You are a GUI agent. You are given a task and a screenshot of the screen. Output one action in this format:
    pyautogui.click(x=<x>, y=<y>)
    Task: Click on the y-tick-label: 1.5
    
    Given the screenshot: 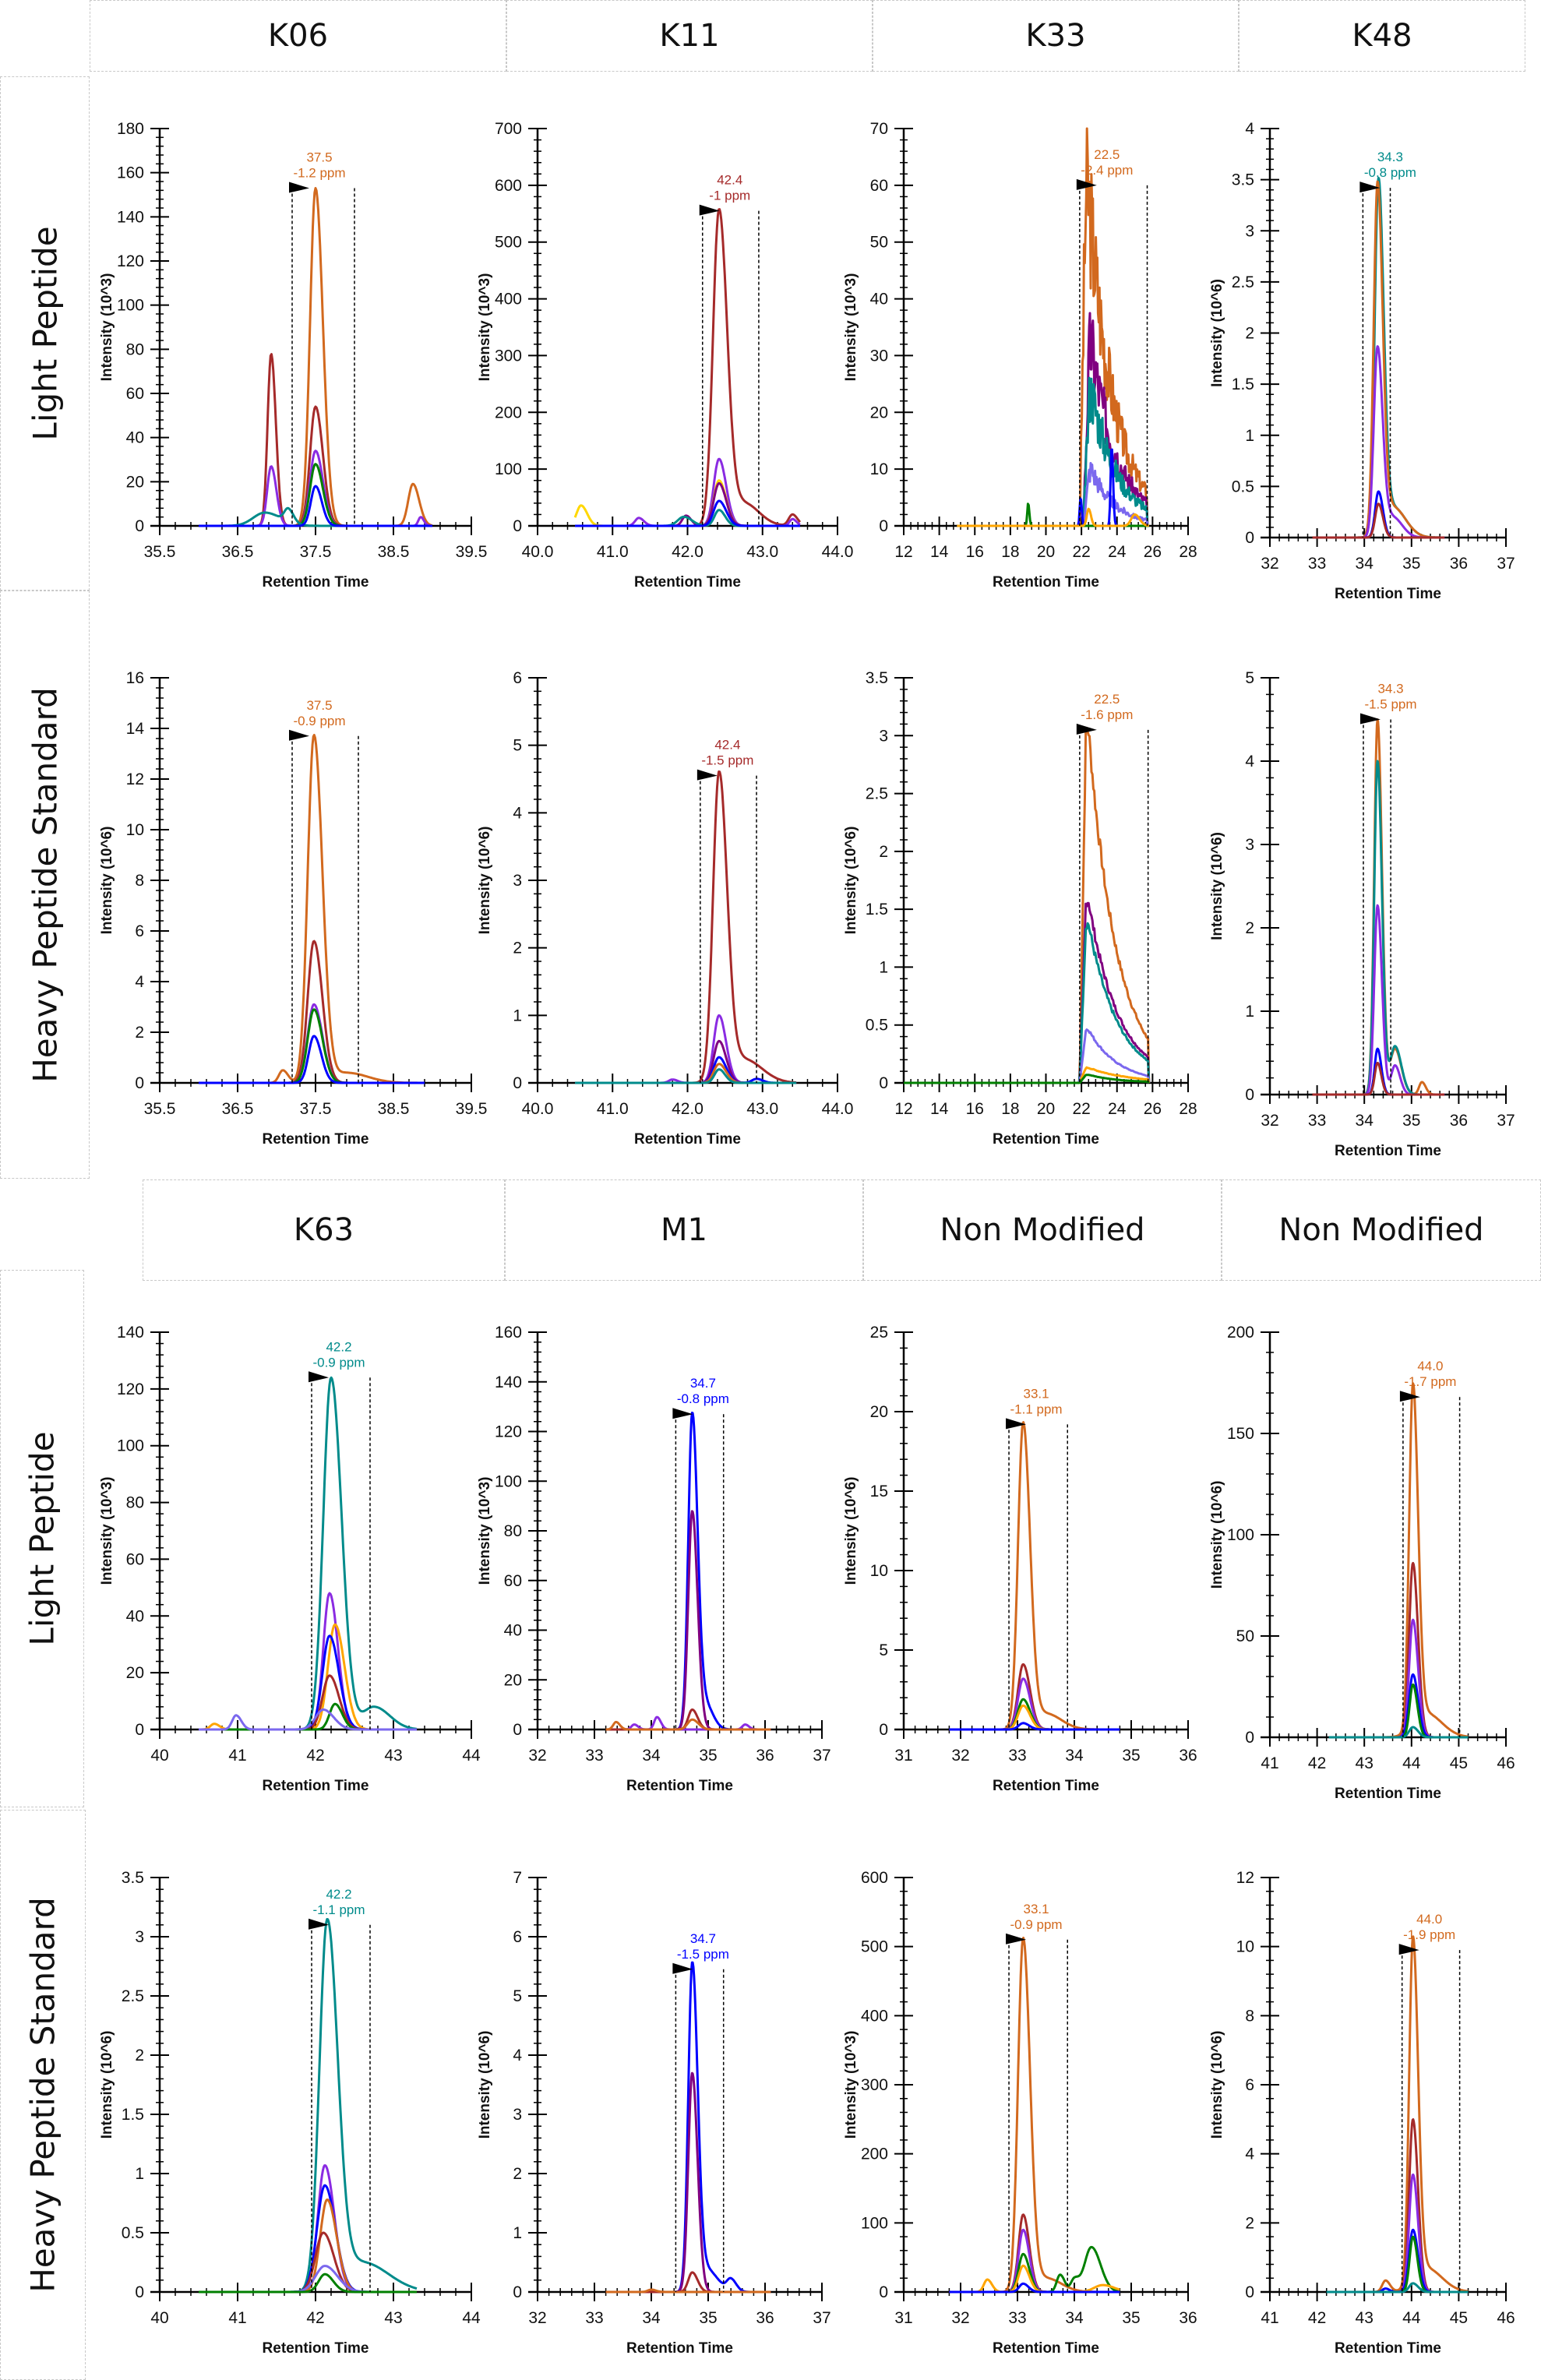 What is the action you would take?
    pyautogui.click(x=1243, y=385)
    